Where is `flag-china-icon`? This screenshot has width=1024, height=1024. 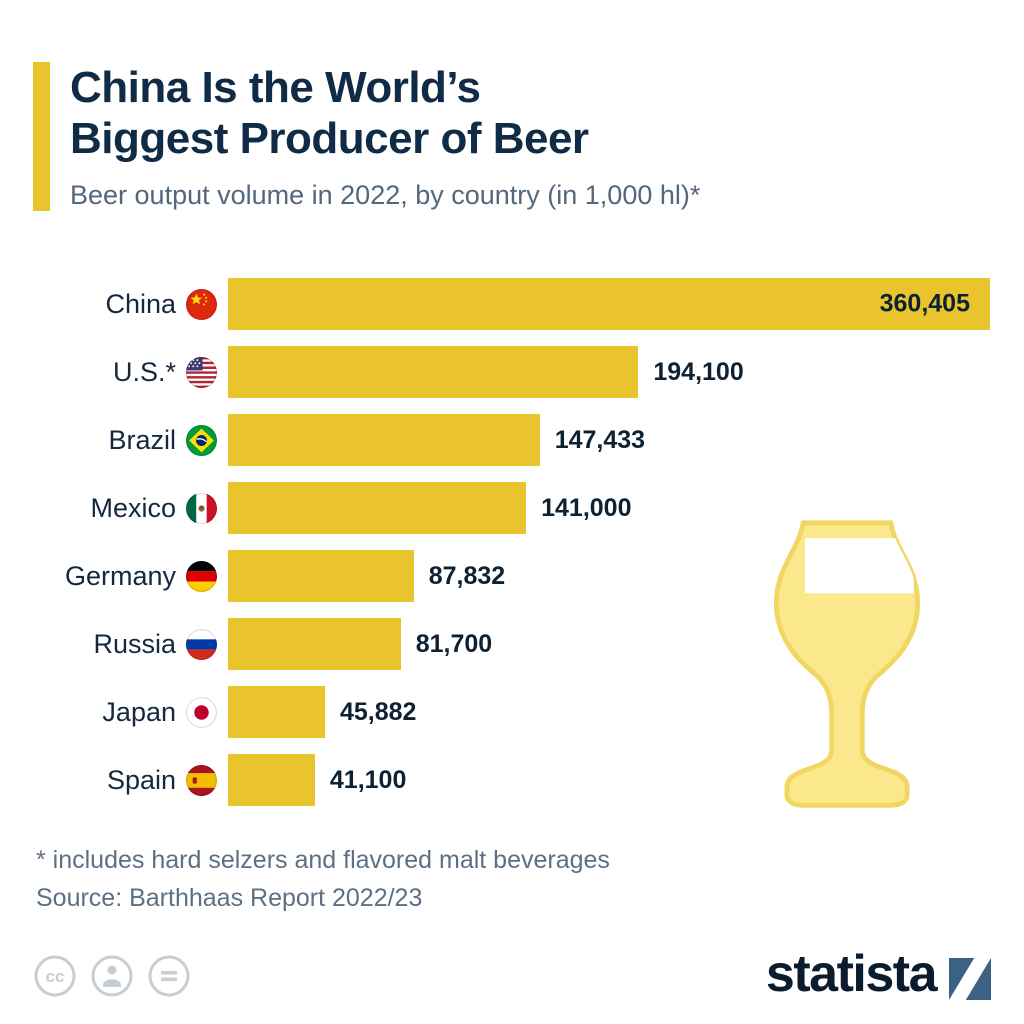
flag-china-icon is located at coordinates (201, 304).